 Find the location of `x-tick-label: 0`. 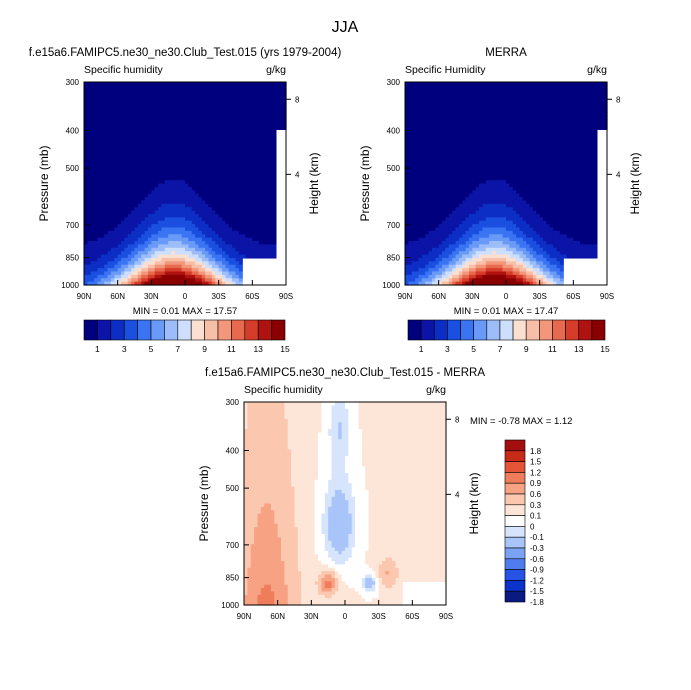

x-tick-label: 0 is located at coordinates (185, 296).